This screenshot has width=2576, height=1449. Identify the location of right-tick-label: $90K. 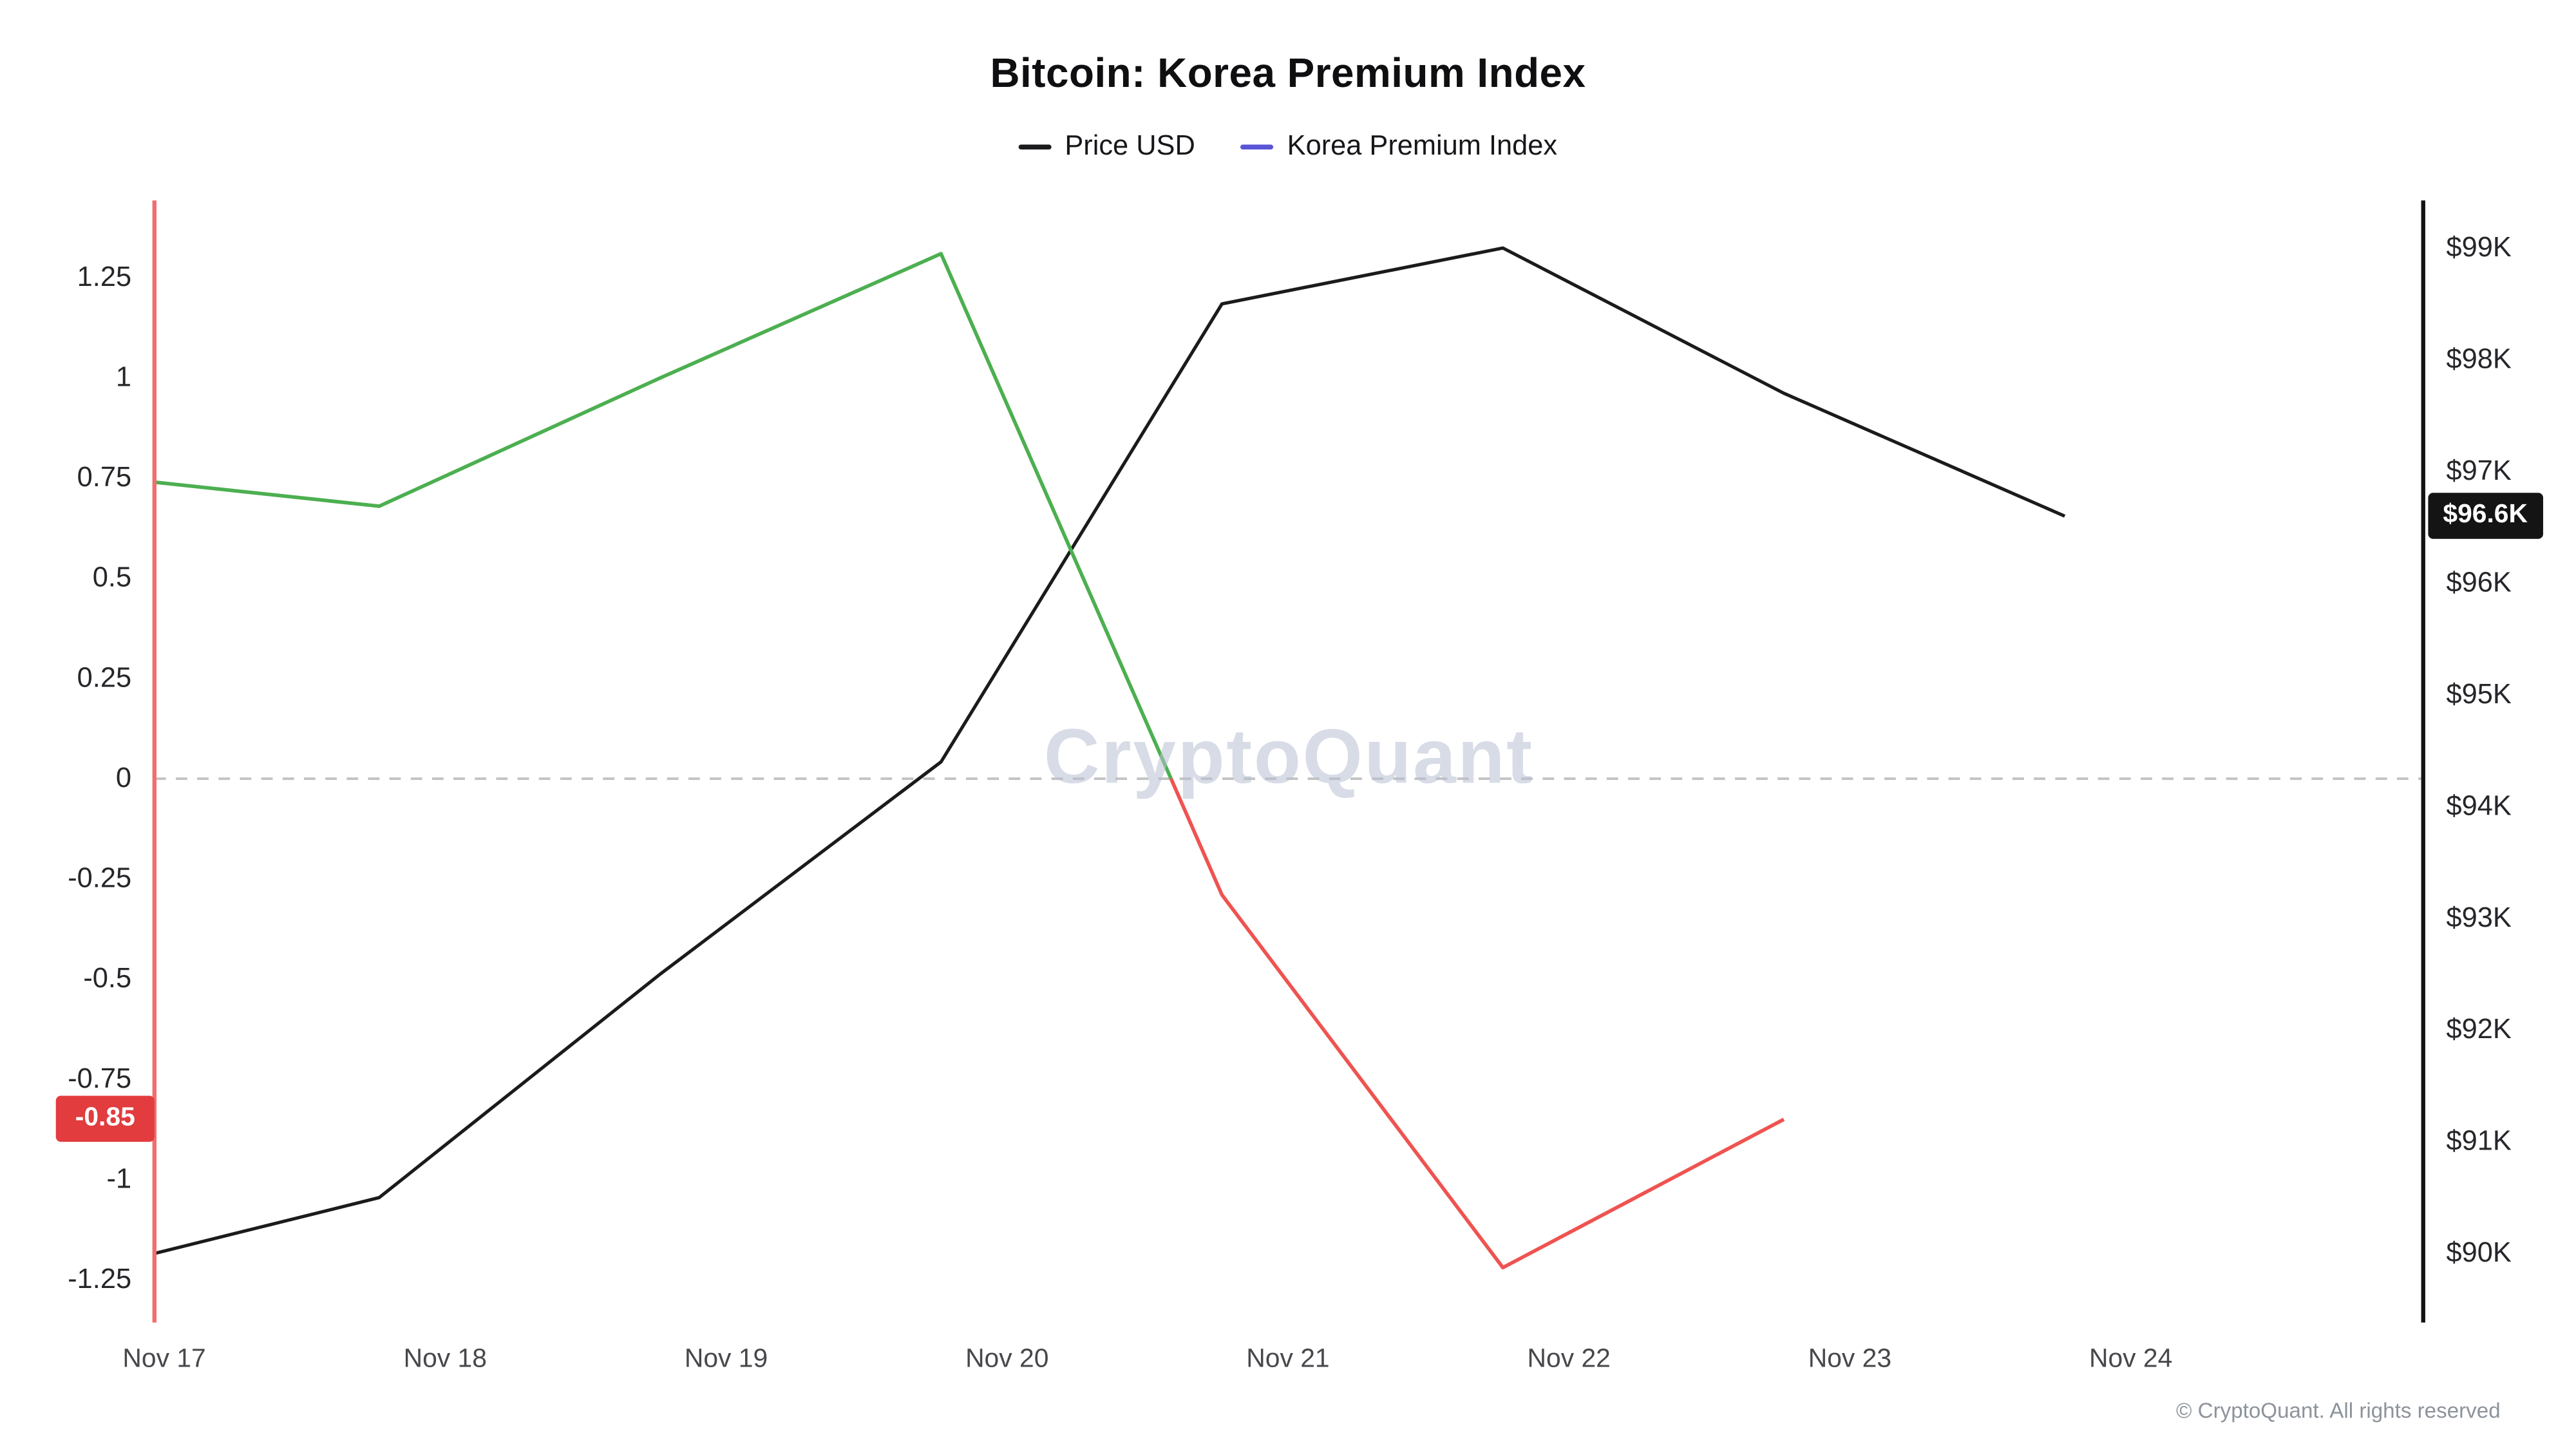
(2479, 1253).